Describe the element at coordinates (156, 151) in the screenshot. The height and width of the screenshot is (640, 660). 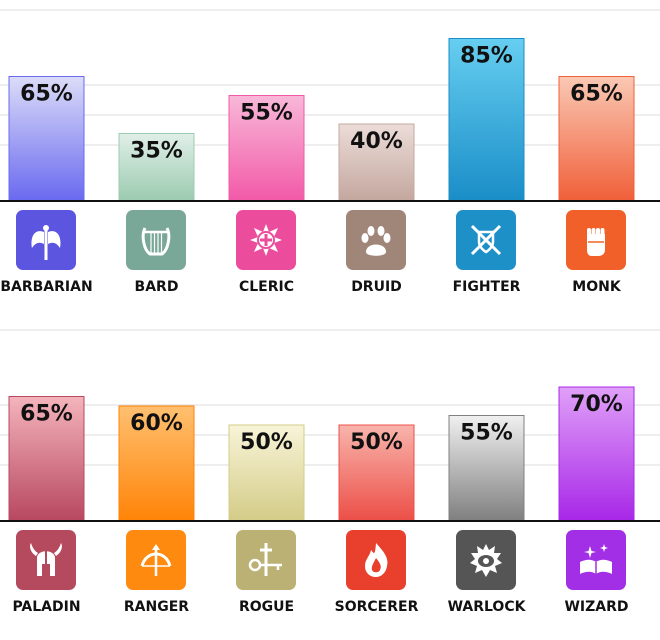
I see `bar-value-label: 35%` at that location.